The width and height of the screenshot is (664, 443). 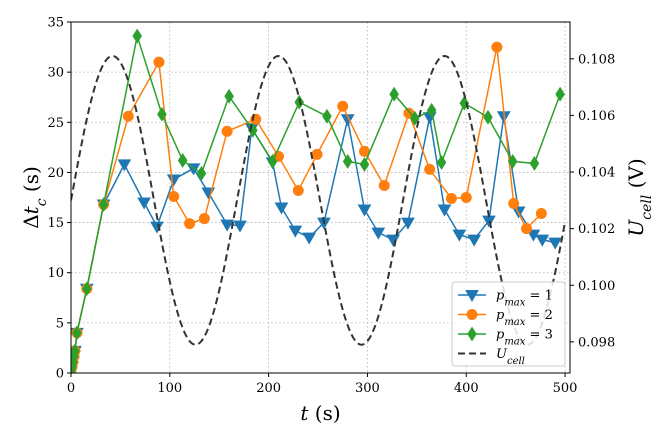 What do you see at coordinates (596, 116) in the screenshot?
I see `y-right-tick-label: 0.106` at bounding box center [596, 116].